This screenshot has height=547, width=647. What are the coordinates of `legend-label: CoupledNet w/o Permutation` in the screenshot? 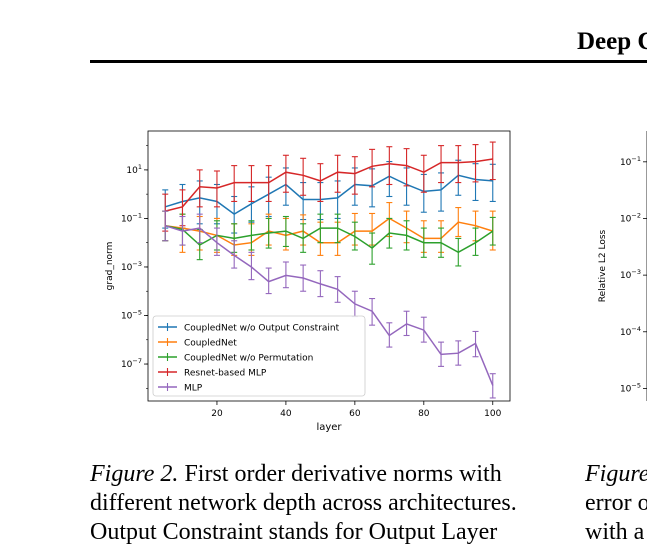 It's located at (248, 359).